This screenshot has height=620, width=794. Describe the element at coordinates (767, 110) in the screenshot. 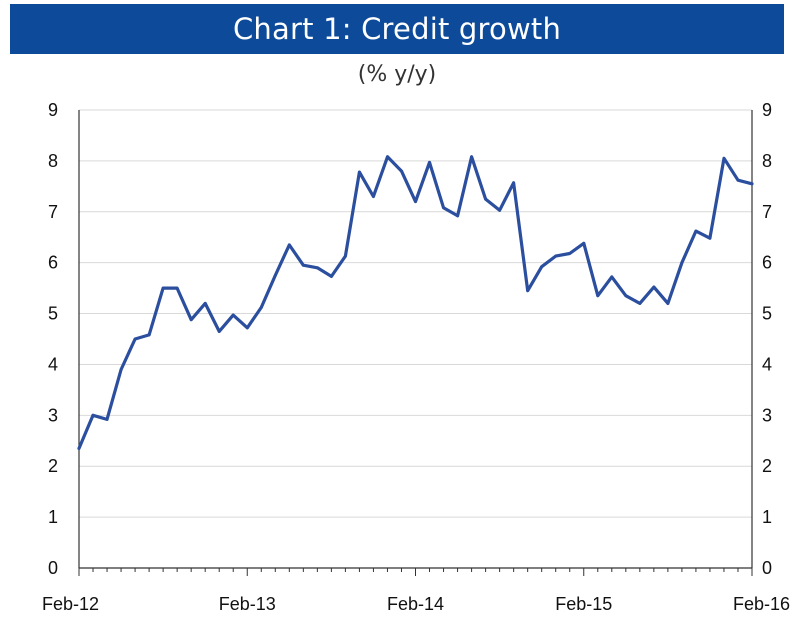

I see `y-tick-right-9: 9` at that location.